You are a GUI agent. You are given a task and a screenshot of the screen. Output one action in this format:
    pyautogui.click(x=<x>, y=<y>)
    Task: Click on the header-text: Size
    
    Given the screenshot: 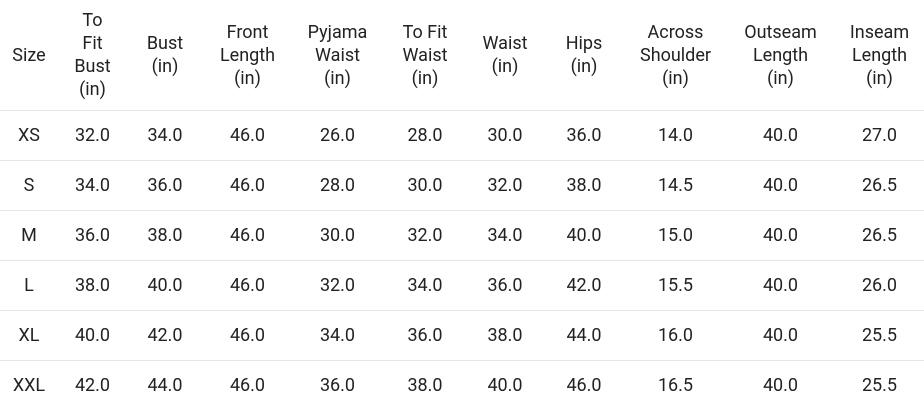 What is the action you would take?
    pyautogui.click(x=29, y=55)
    